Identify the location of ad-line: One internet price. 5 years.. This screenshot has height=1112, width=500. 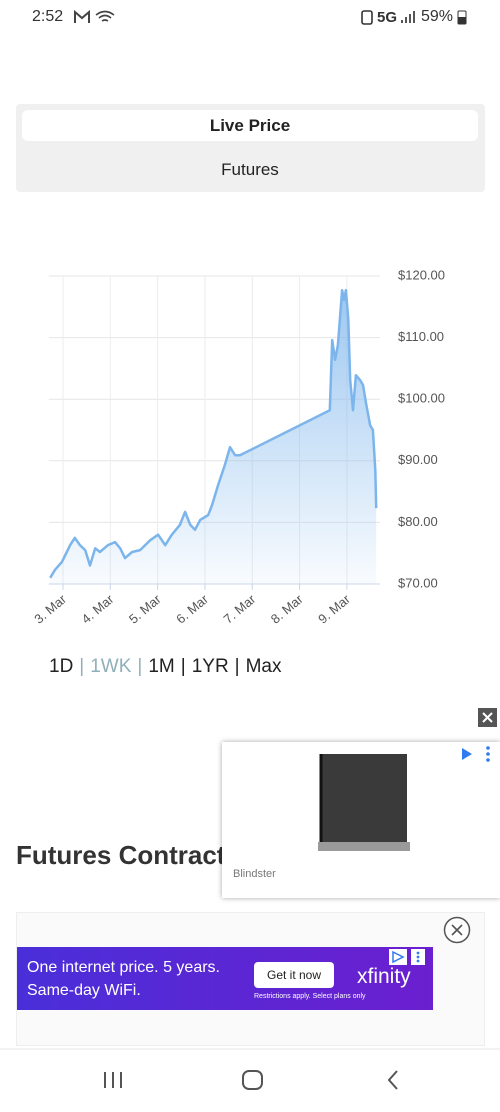
(123, 967).